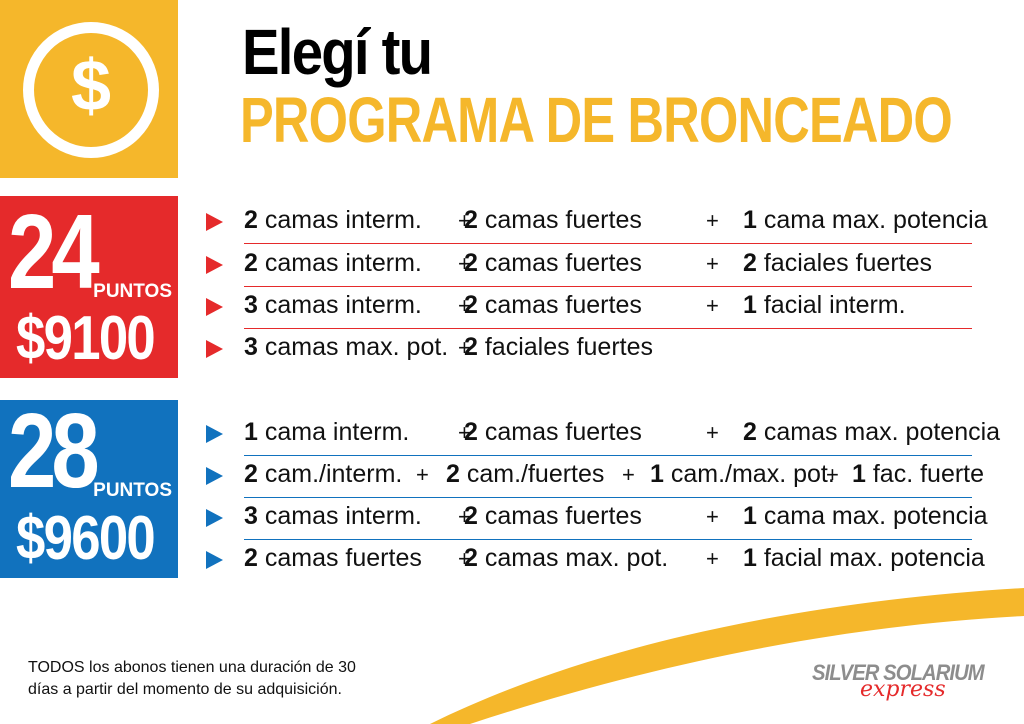 This screenshot has height=724, width=1024. I want to click on option-item: 2 camas max. pot., so click(566, 558).